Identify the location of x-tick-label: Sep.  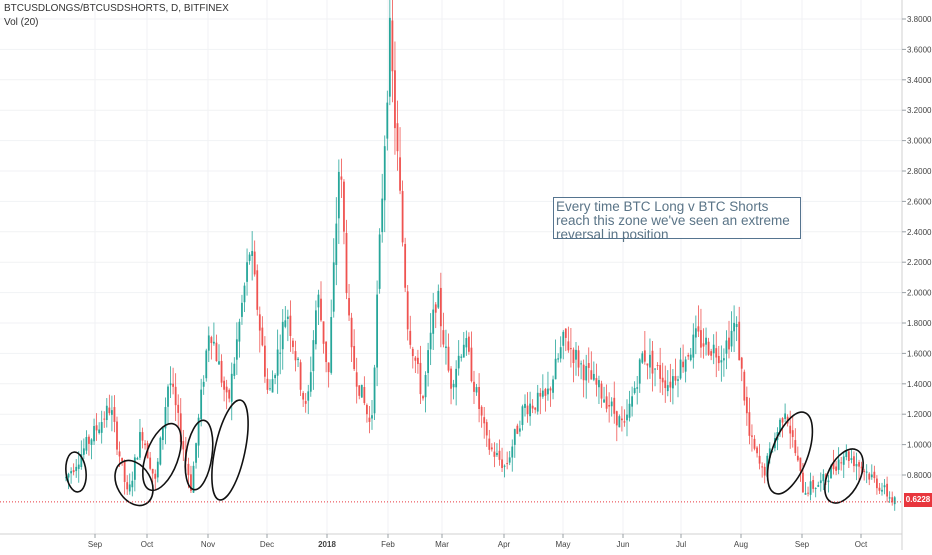
(802, 544).